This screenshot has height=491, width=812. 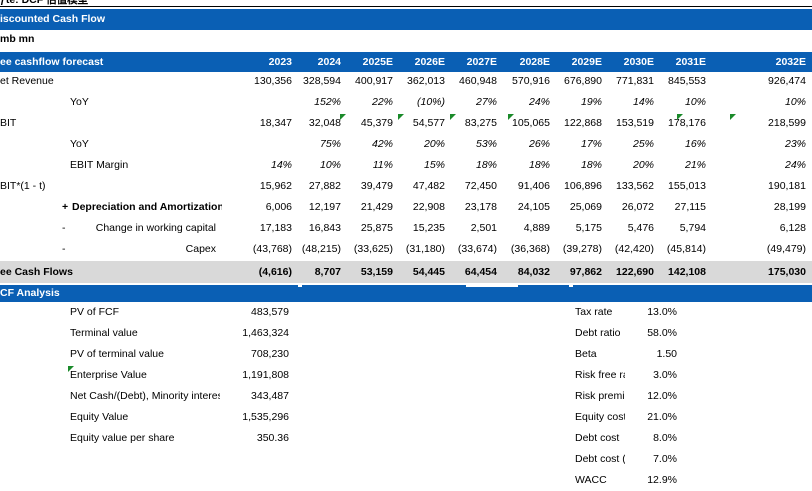 What do you see at coordinates (321, 249) in the screenshot?
I see `value-cell: (48,215)` at bounding box center [321, 249].